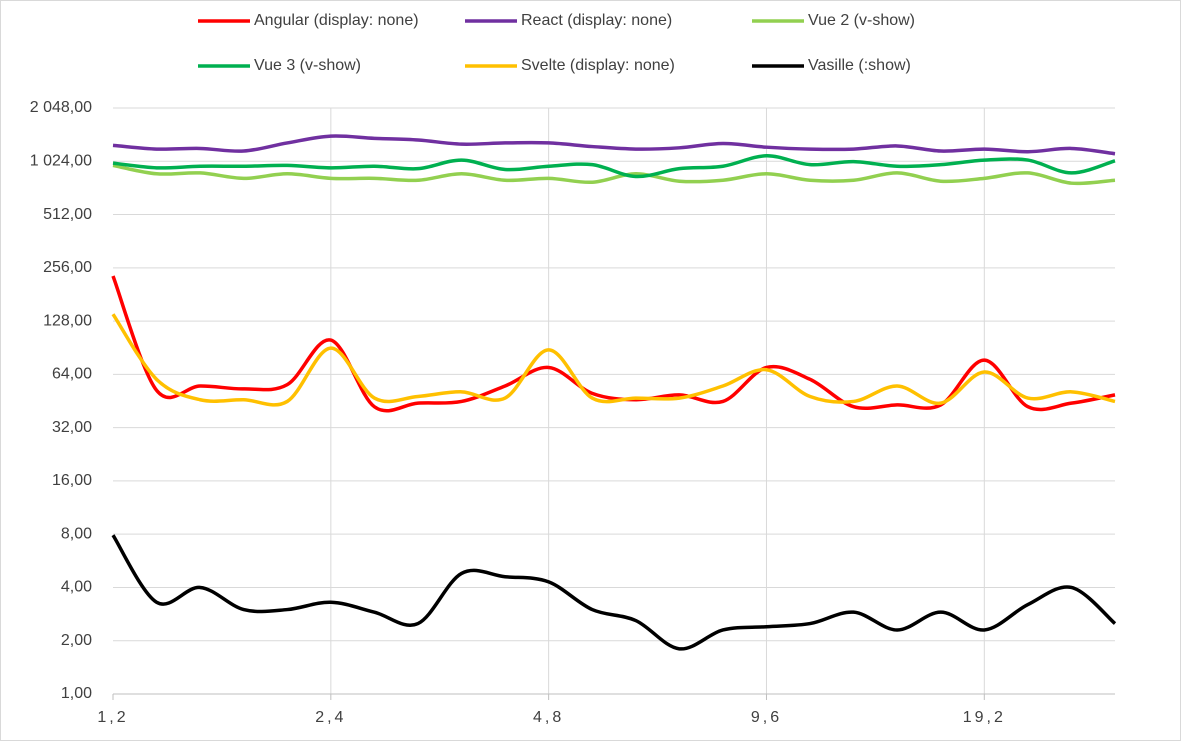 This screenshot has height=741, width=1181. I want to click on y-tick-label: 2,00, so click(76, 640).